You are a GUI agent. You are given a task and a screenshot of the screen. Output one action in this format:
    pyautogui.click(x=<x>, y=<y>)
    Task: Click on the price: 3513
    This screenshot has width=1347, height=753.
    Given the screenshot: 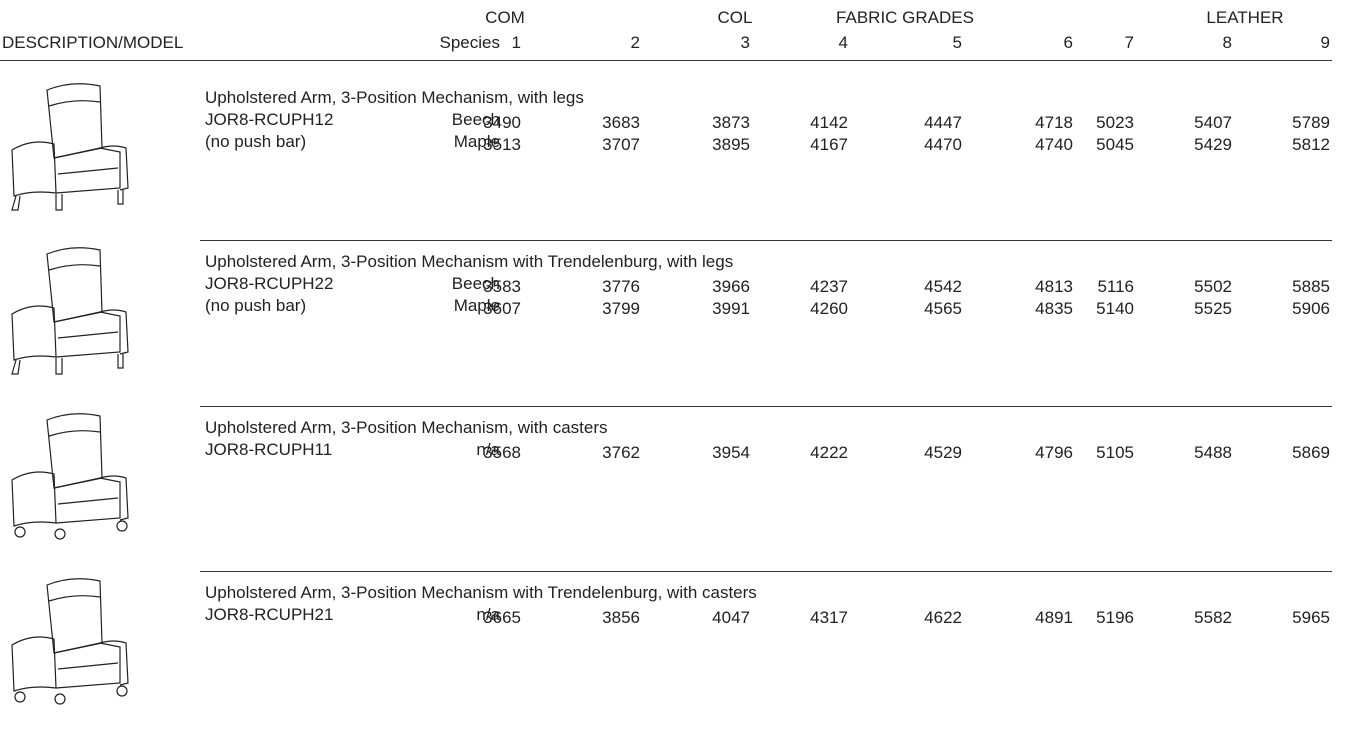 What is the action you would take?
    pyautogui.click(x=502, y=144)
    